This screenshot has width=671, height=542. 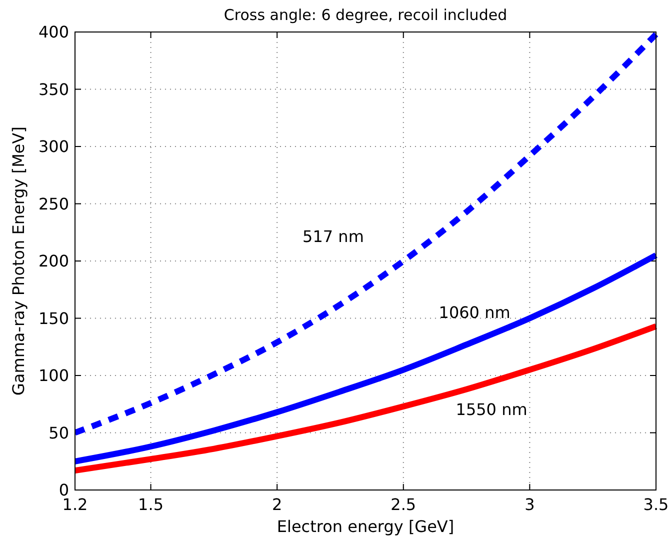 What do you see at coordinates (365, 526) in the screenshot?
I see `x-axis-title: Electron energy [GeV]` at bounding box center [365, 526].